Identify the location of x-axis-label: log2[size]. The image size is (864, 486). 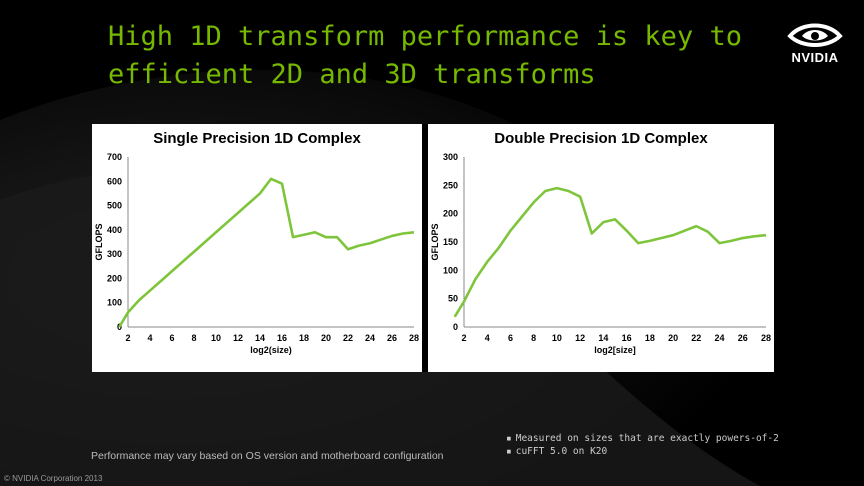
(615, 350).